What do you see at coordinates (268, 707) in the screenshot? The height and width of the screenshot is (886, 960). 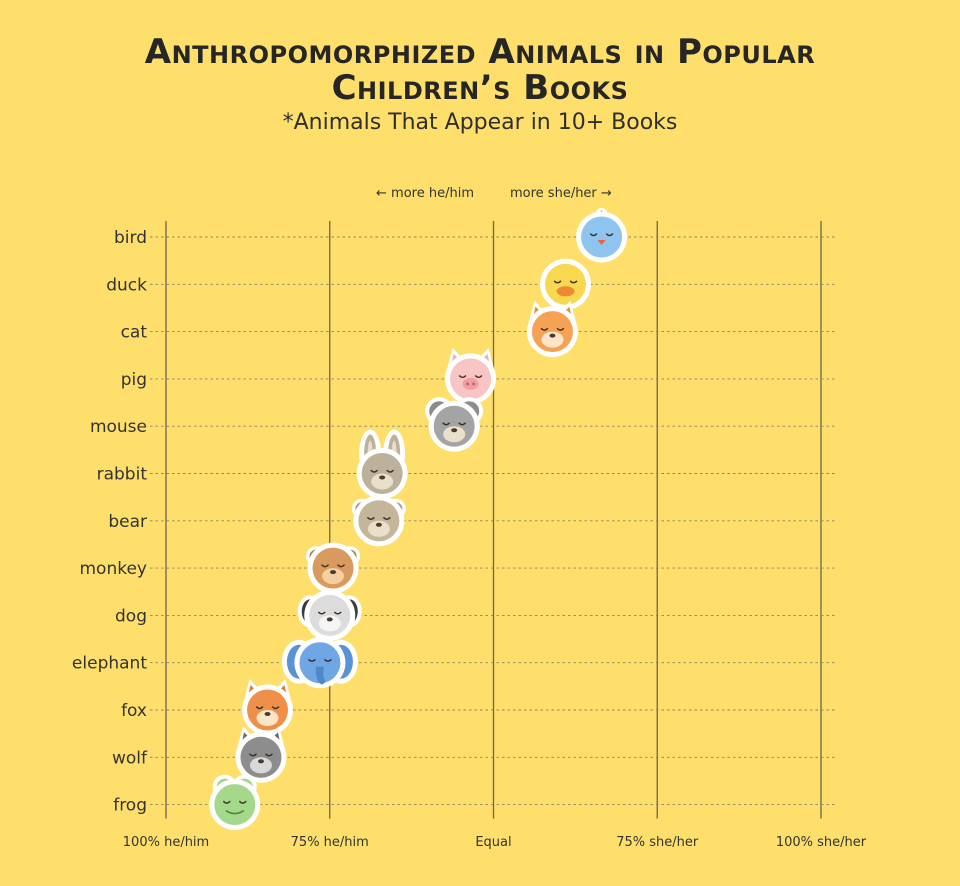 I see `fox-icon` at bounding box center [268, 707].